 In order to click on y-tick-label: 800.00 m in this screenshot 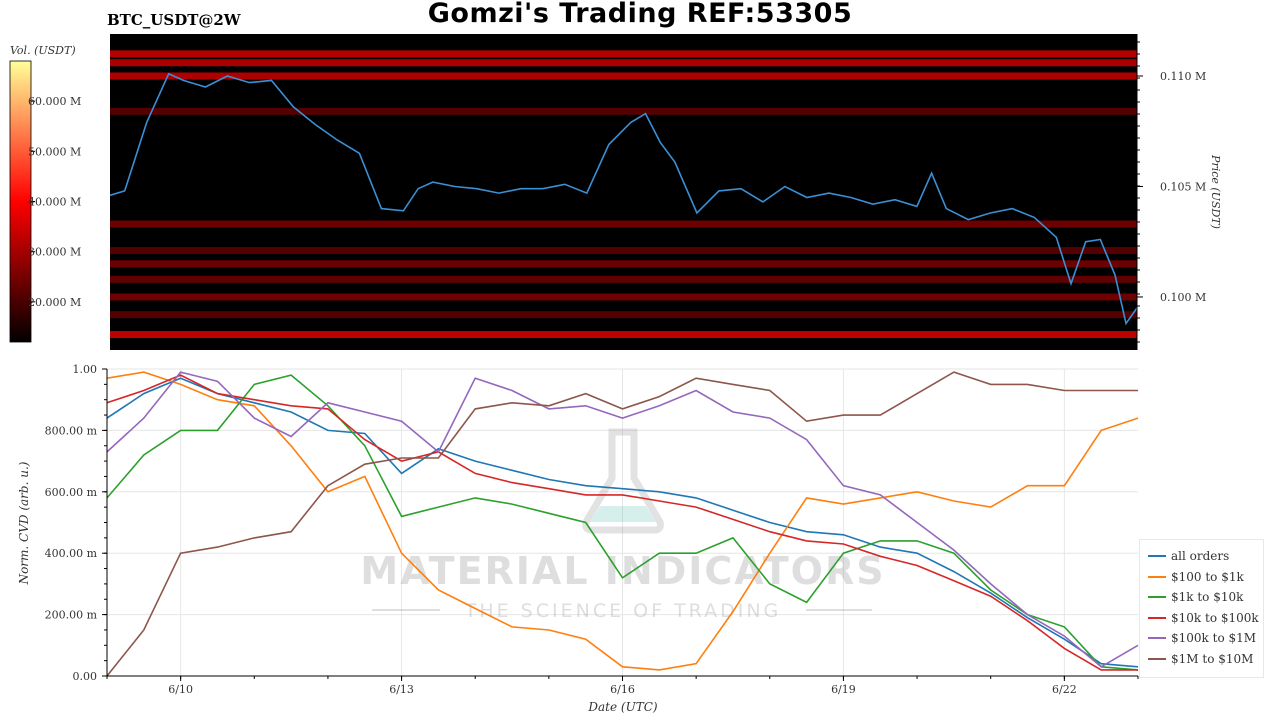, I will do `click(71, 430)`.